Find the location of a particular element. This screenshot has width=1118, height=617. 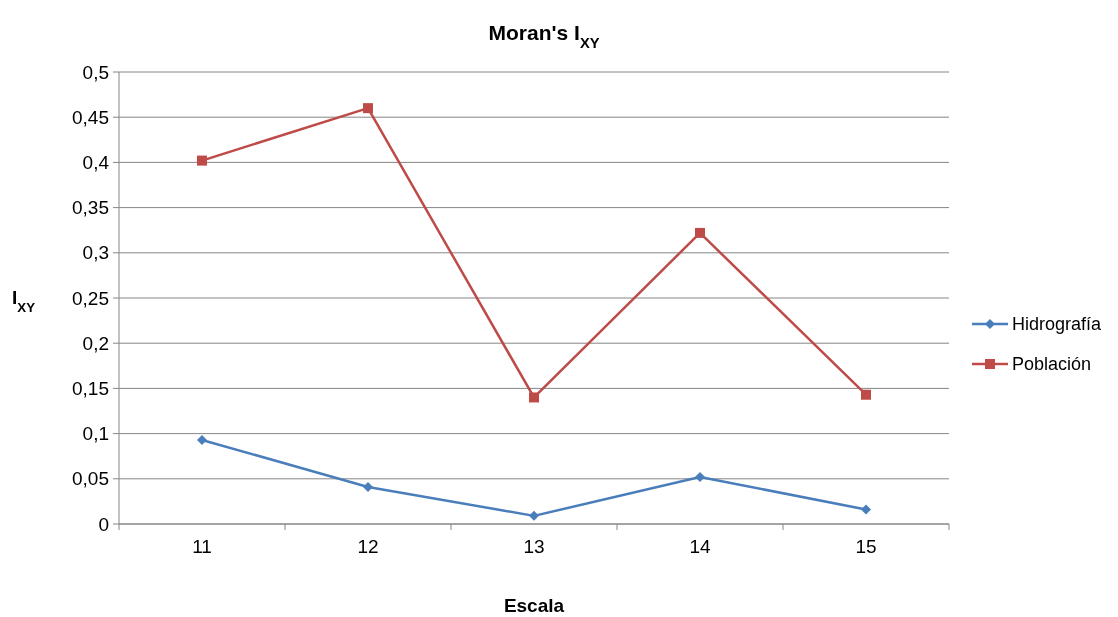

x-tick-label: 14 is located at coordinates (700, 546).